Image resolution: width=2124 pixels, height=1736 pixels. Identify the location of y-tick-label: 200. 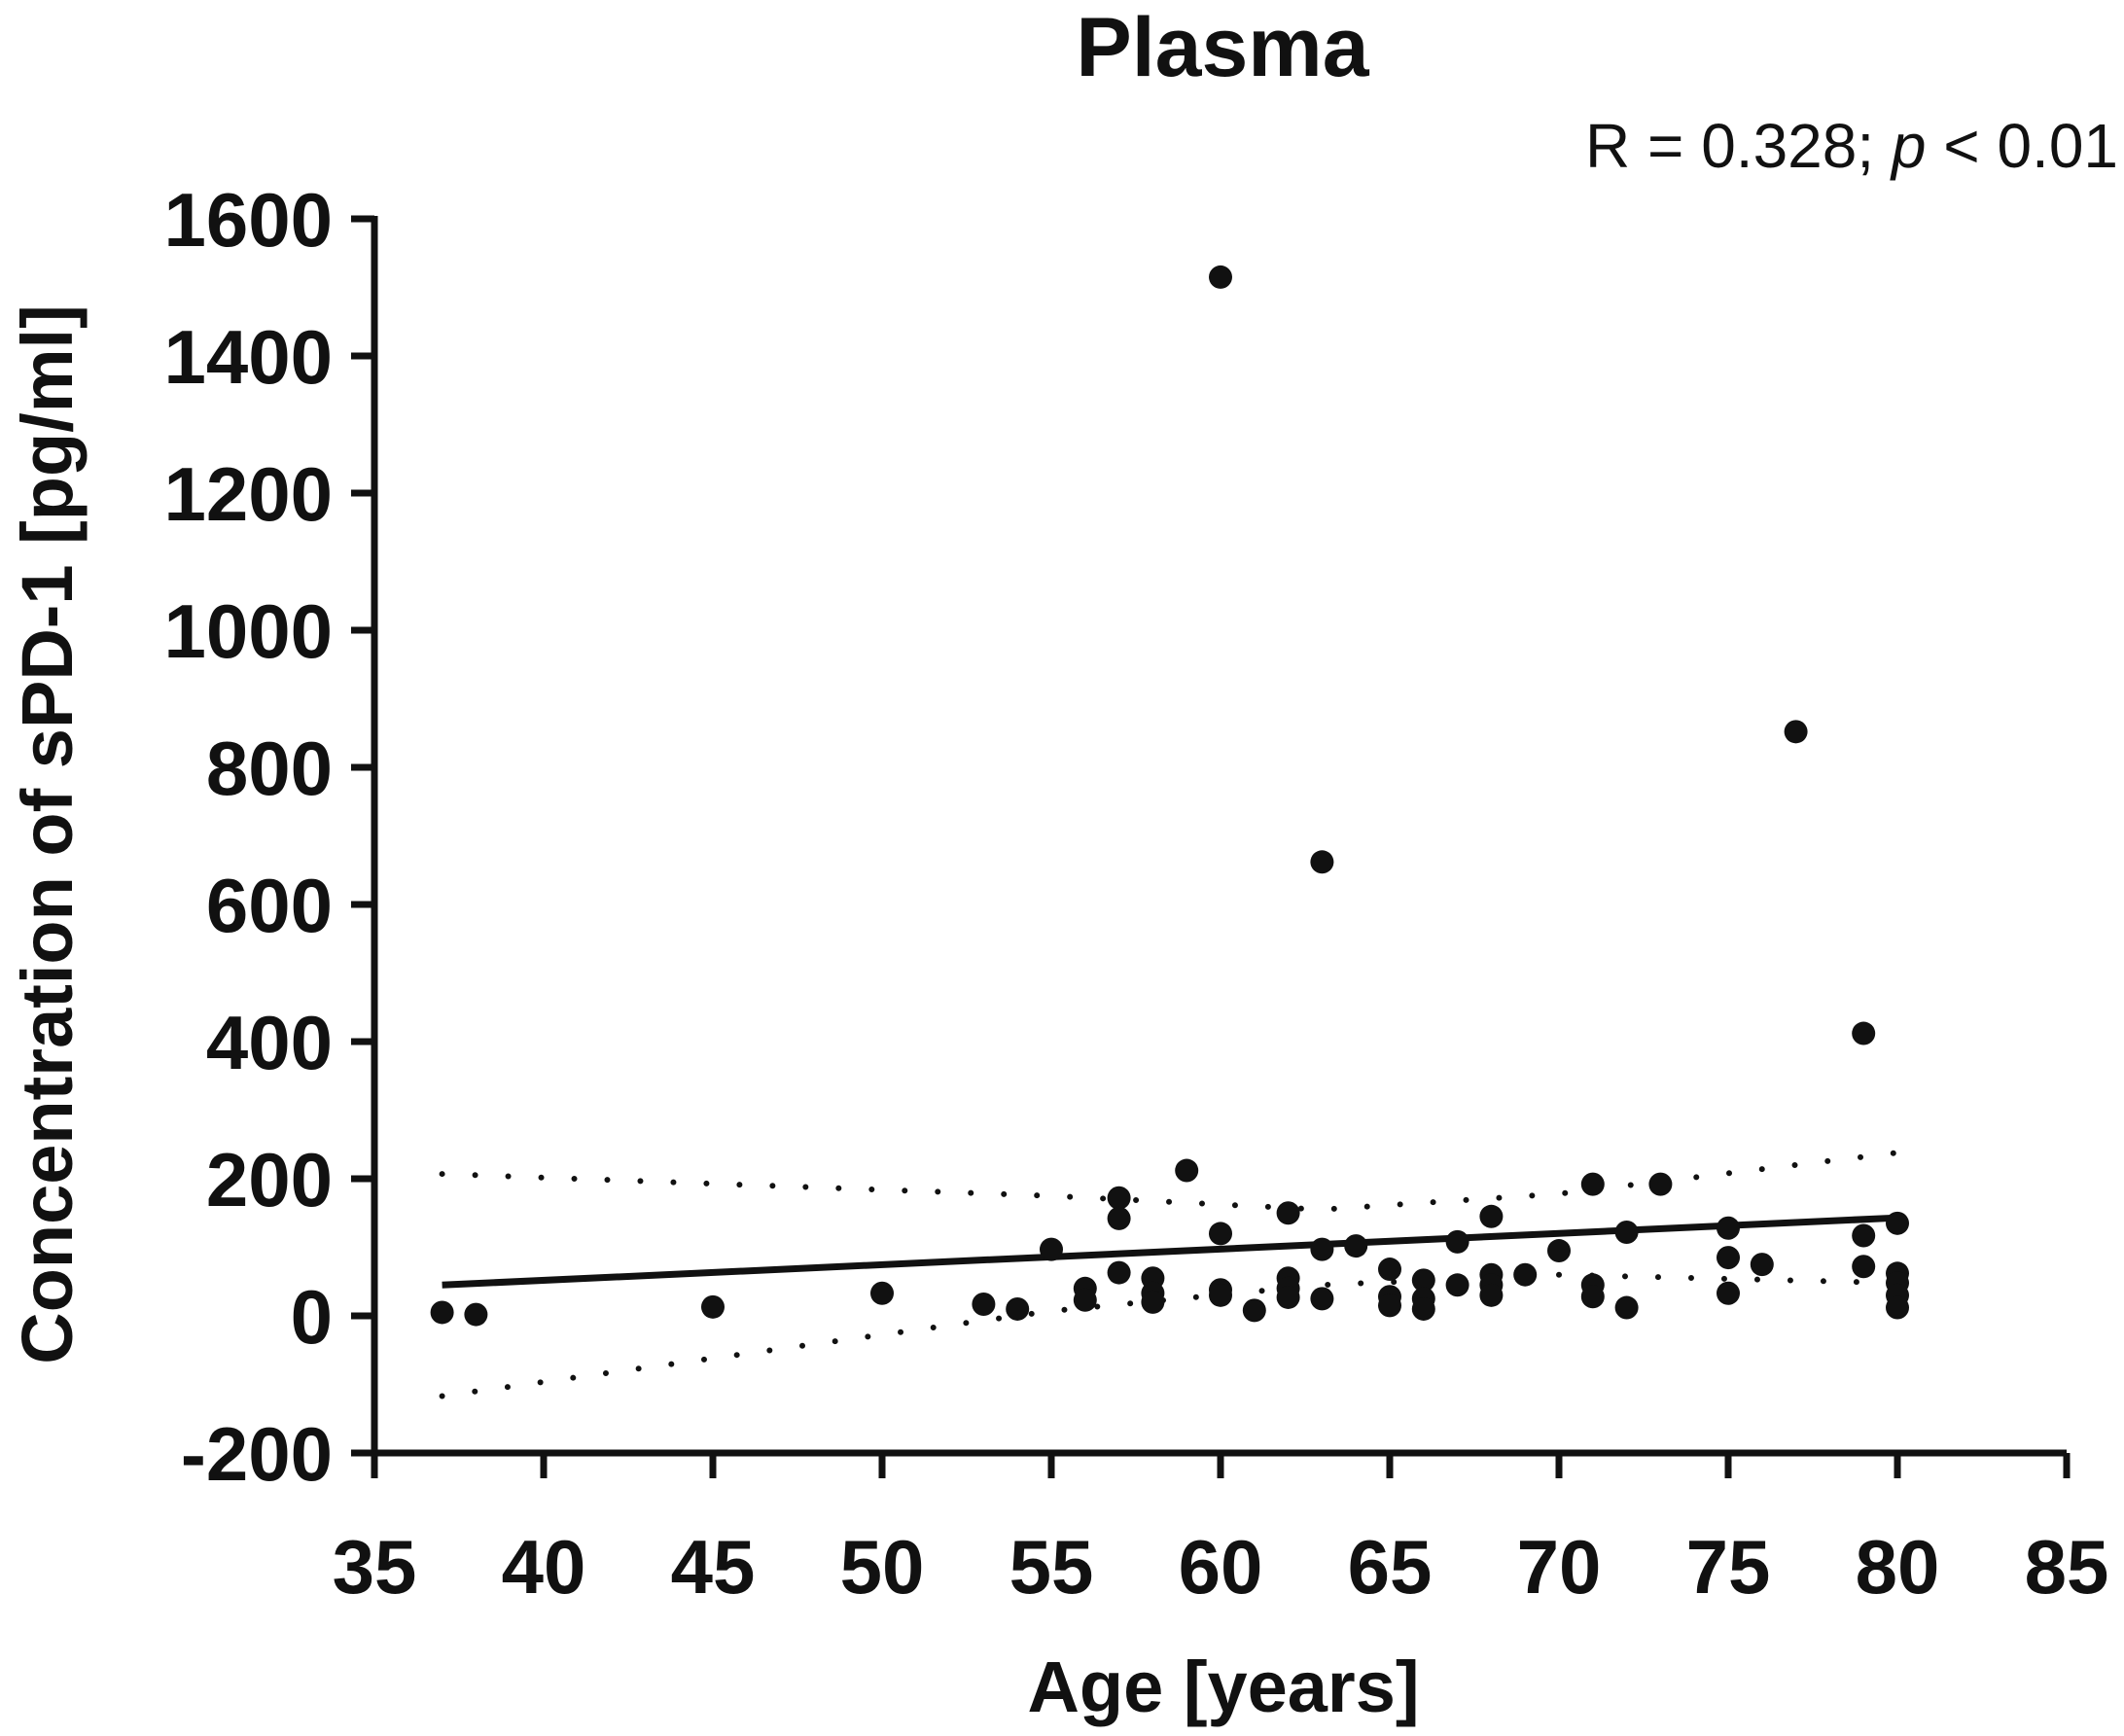
(270, 1179).